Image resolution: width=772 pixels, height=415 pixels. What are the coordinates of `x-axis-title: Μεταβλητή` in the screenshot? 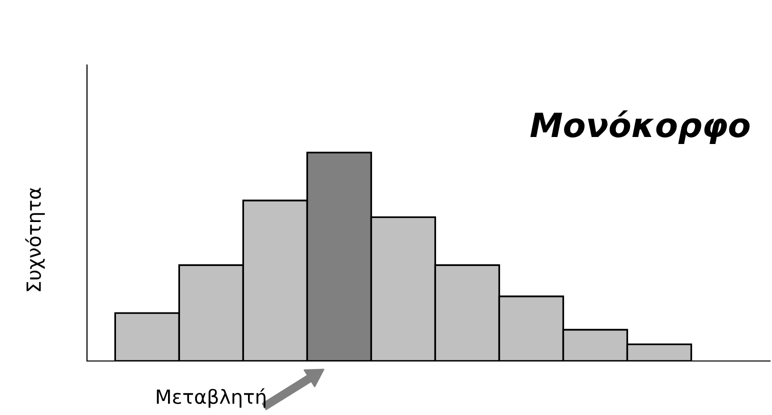 It's located at (211, 398).